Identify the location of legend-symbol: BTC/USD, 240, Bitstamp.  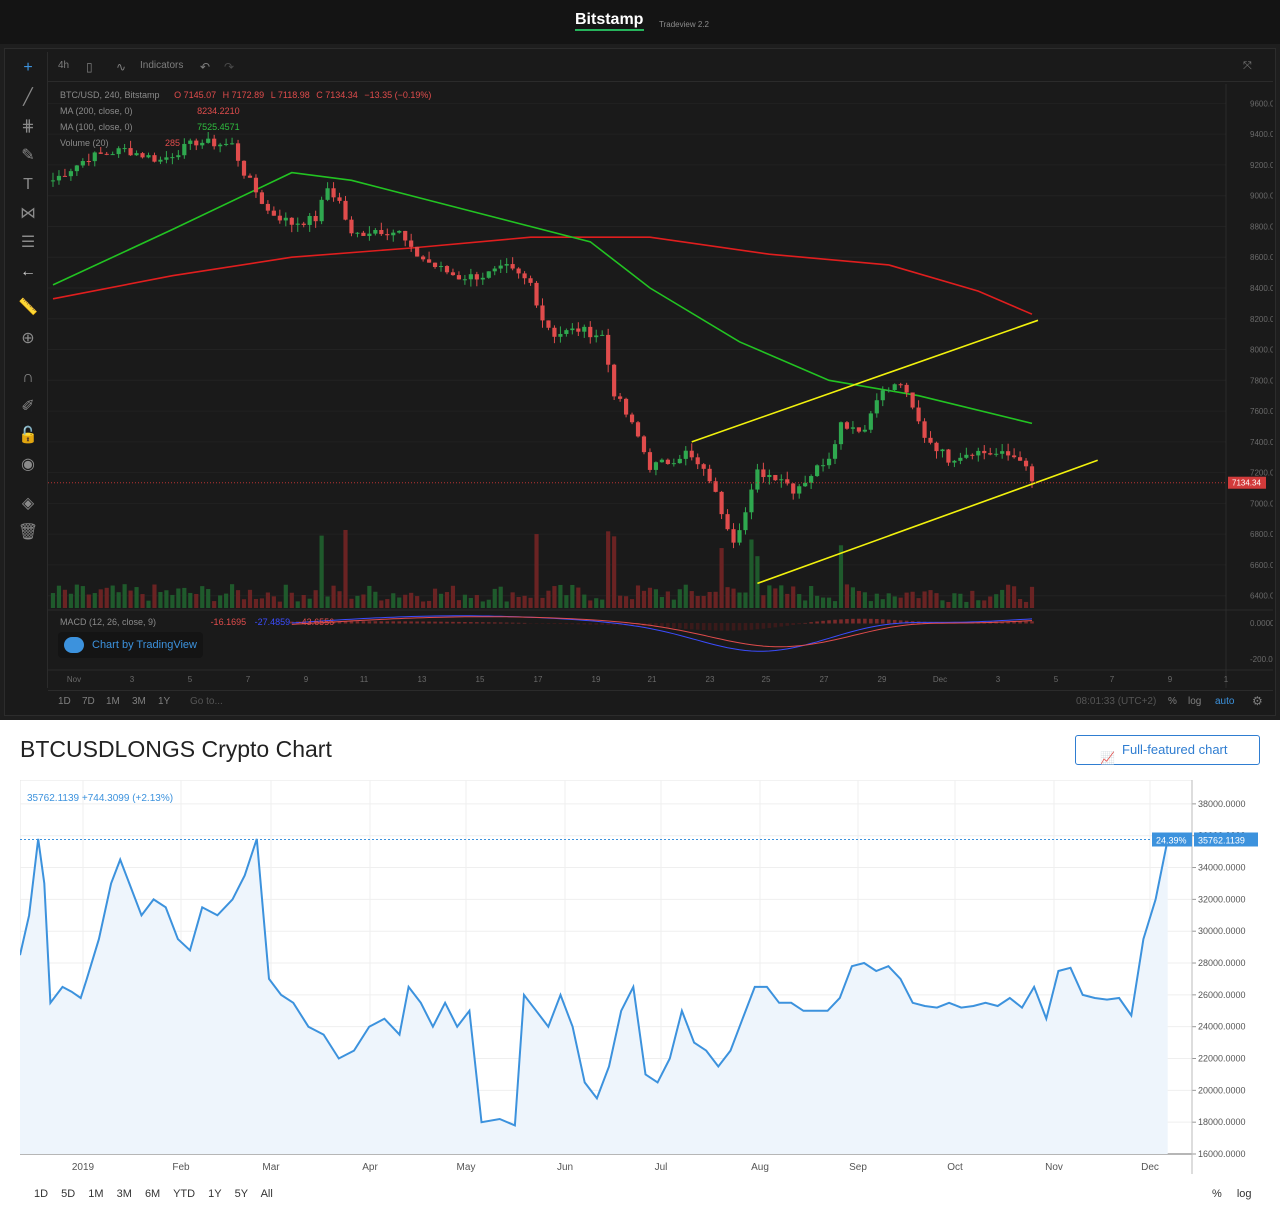
(110, 95).